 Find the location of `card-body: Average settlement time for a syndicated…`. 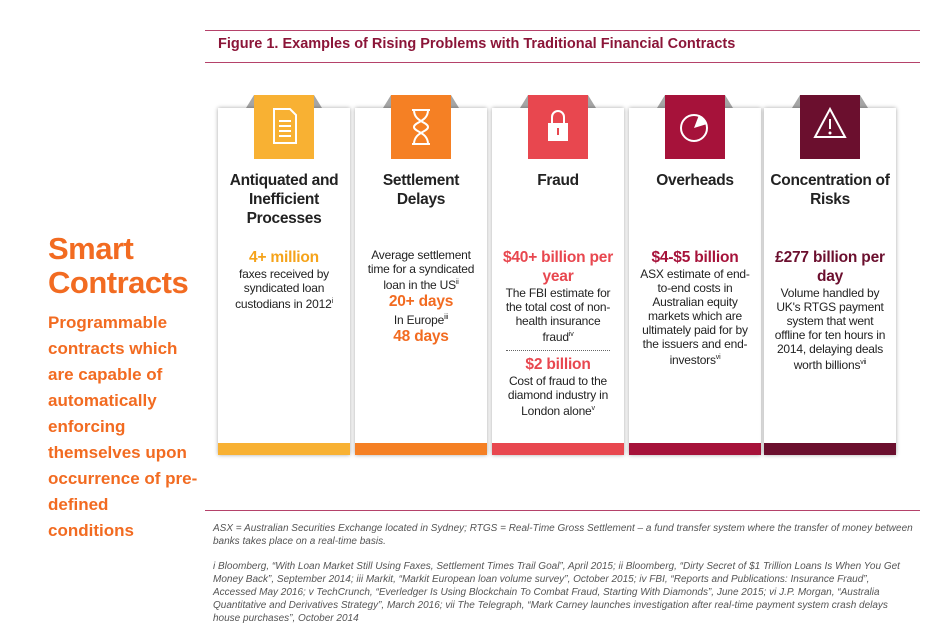

card-body: Average settlement time for a syndicated… is located at coordinates (421, 297).